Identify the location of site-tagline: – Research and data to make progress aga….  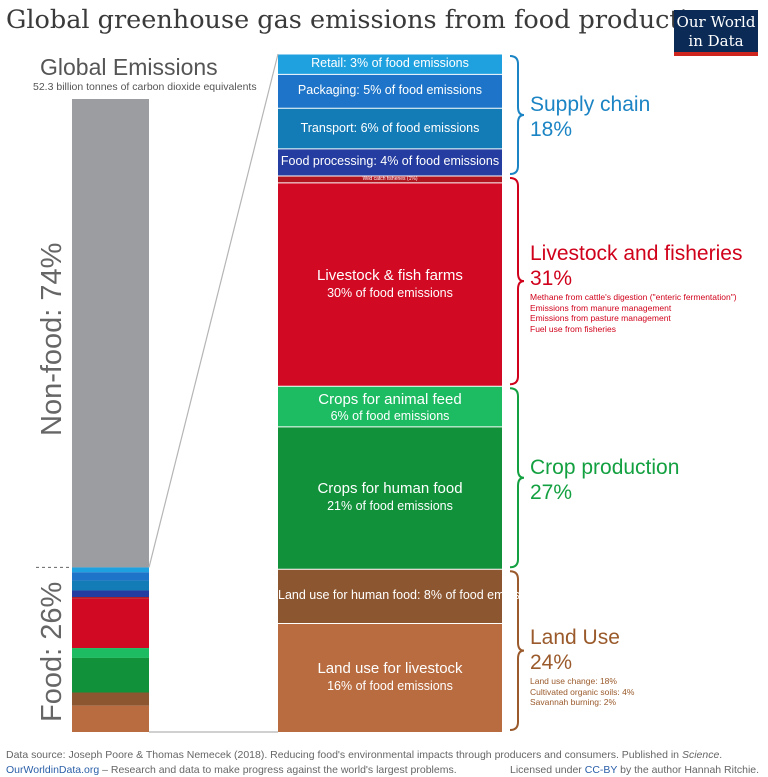
(278, 770).